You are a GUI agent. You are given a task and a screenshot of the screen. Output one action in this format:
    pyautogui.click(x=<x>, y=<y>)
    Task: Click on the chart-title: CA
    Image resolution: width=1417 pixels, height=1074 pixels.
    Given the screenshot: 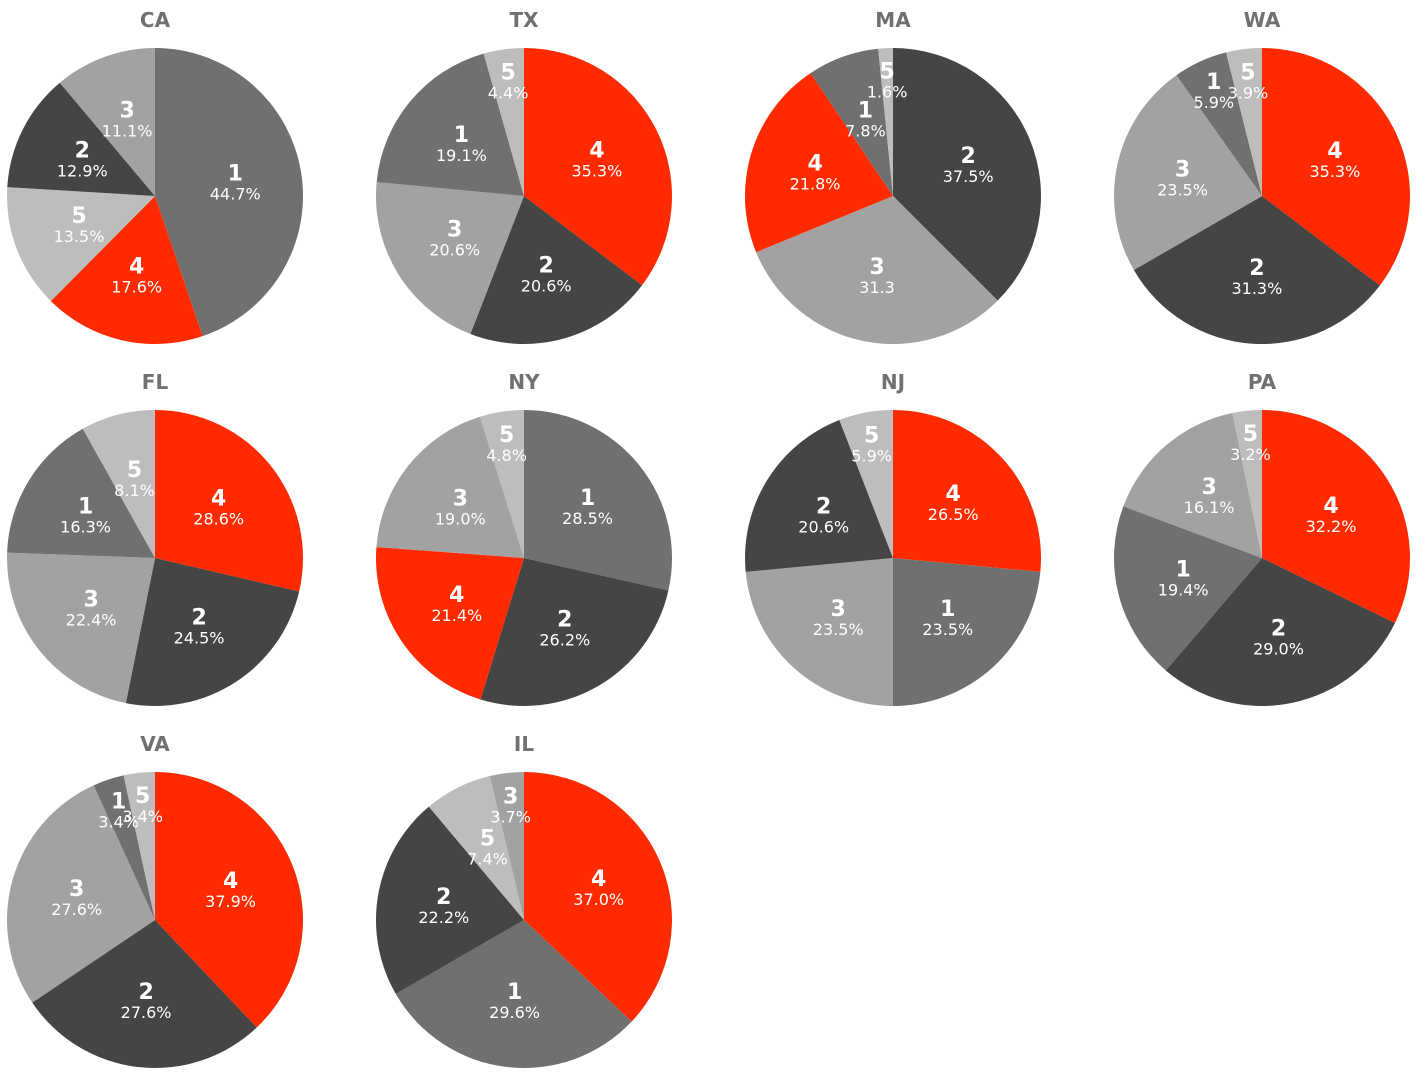 What is the action you would take?
    pyautogui.click(x=155, y=20)
    